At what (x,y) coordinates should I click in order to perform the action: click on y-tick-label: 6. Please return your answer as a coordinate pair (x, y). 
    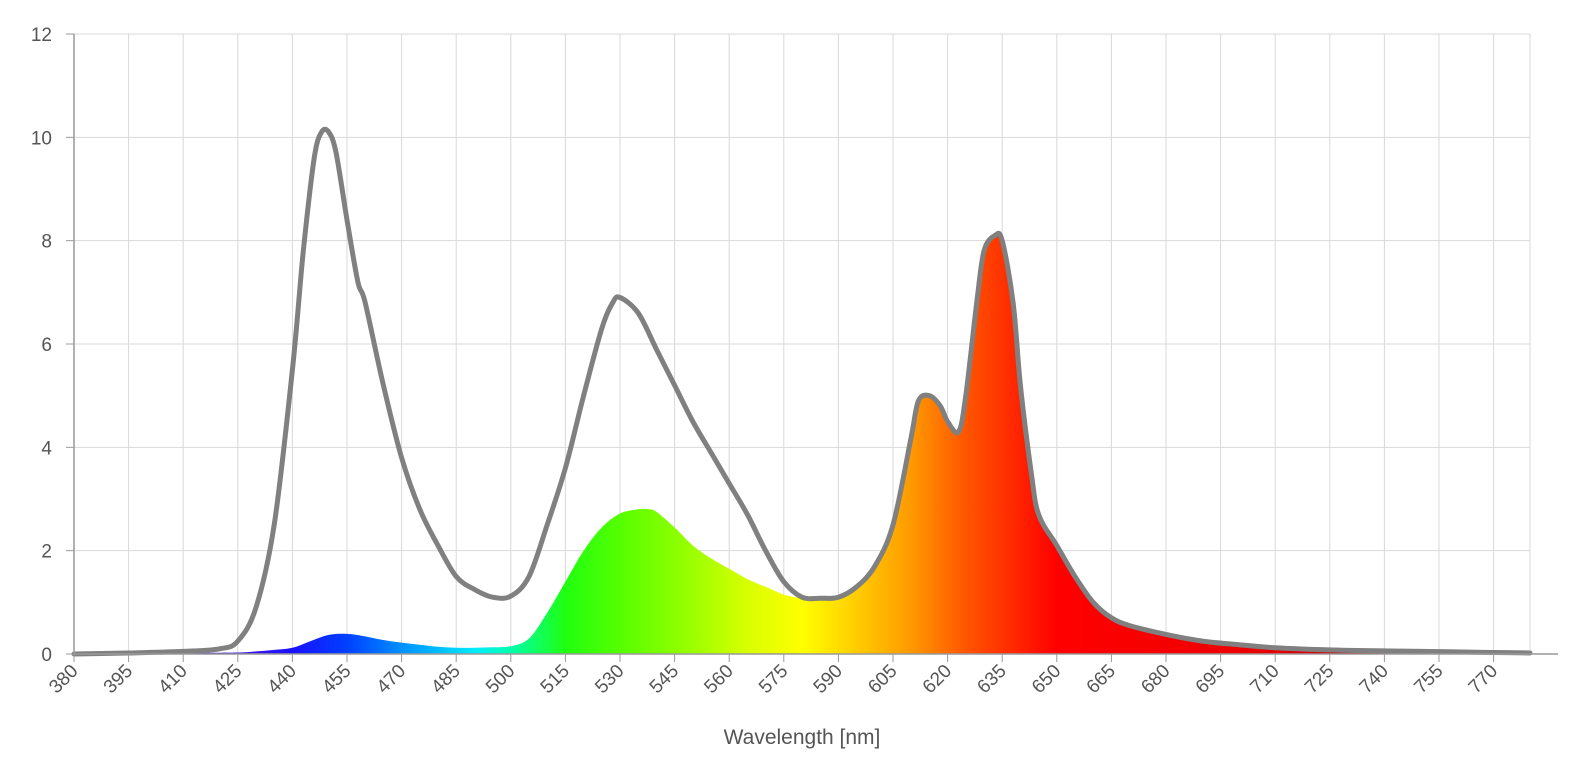
    Looking at the image, I should click on (46, 345).